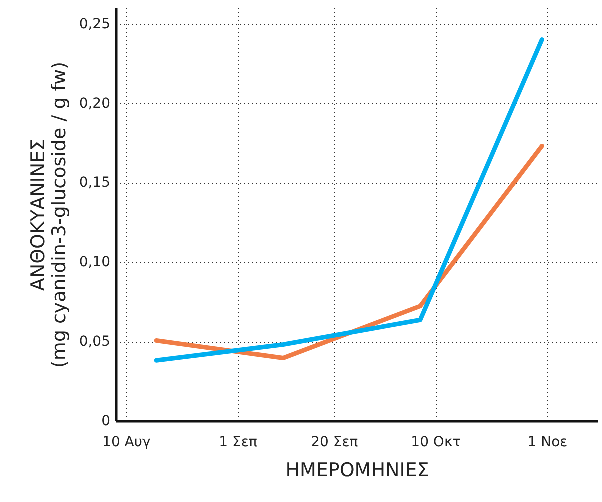 The image size is (602, 502). I want to click on y-tick-label: 0,05, so click(94, 342).